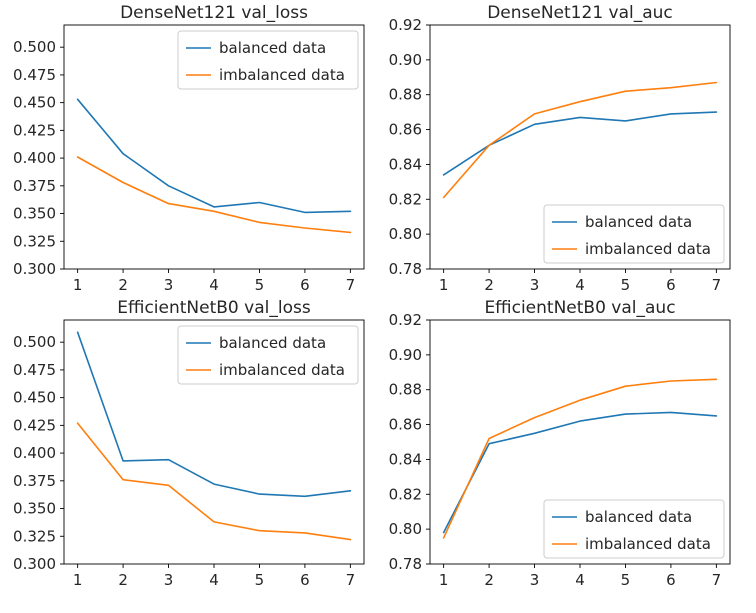  What do you see at coordinates (214, 308) in the screenshot?
I see `chart-title: EfficientNetB0 val_loss` at bounding box center [214, 308].